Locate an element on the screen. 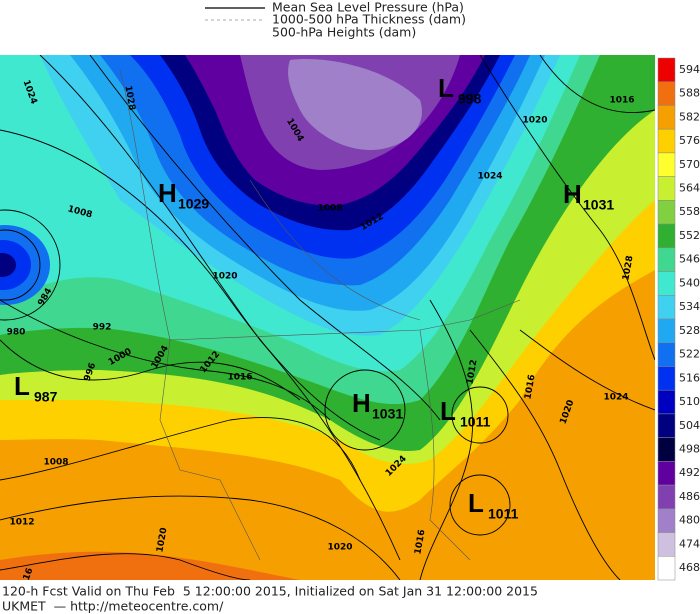 This screenshot has height=614, width=700. colorbar-label: 576 is located at coordinates (689, 140).